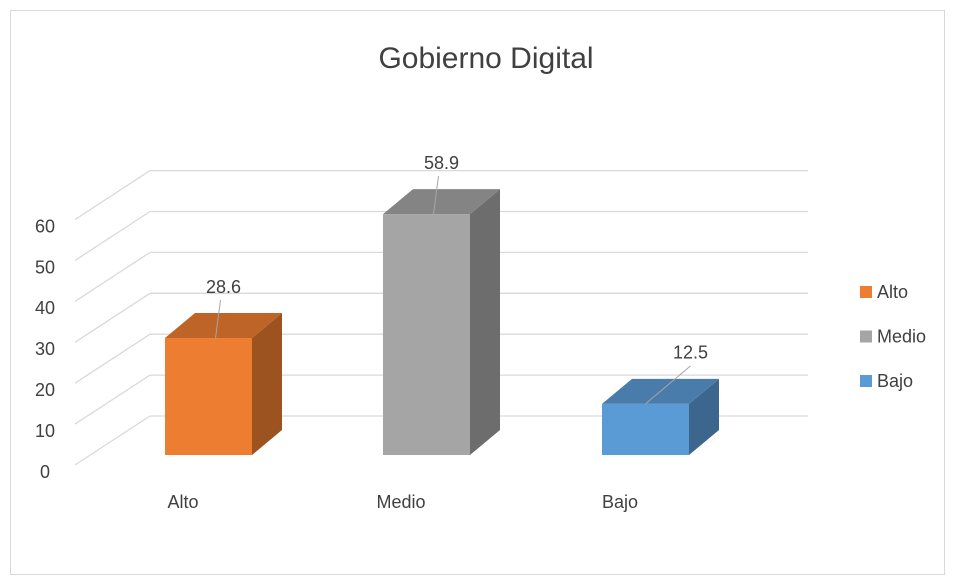  I want to click on legend-label: Alto, so click(892, 292).